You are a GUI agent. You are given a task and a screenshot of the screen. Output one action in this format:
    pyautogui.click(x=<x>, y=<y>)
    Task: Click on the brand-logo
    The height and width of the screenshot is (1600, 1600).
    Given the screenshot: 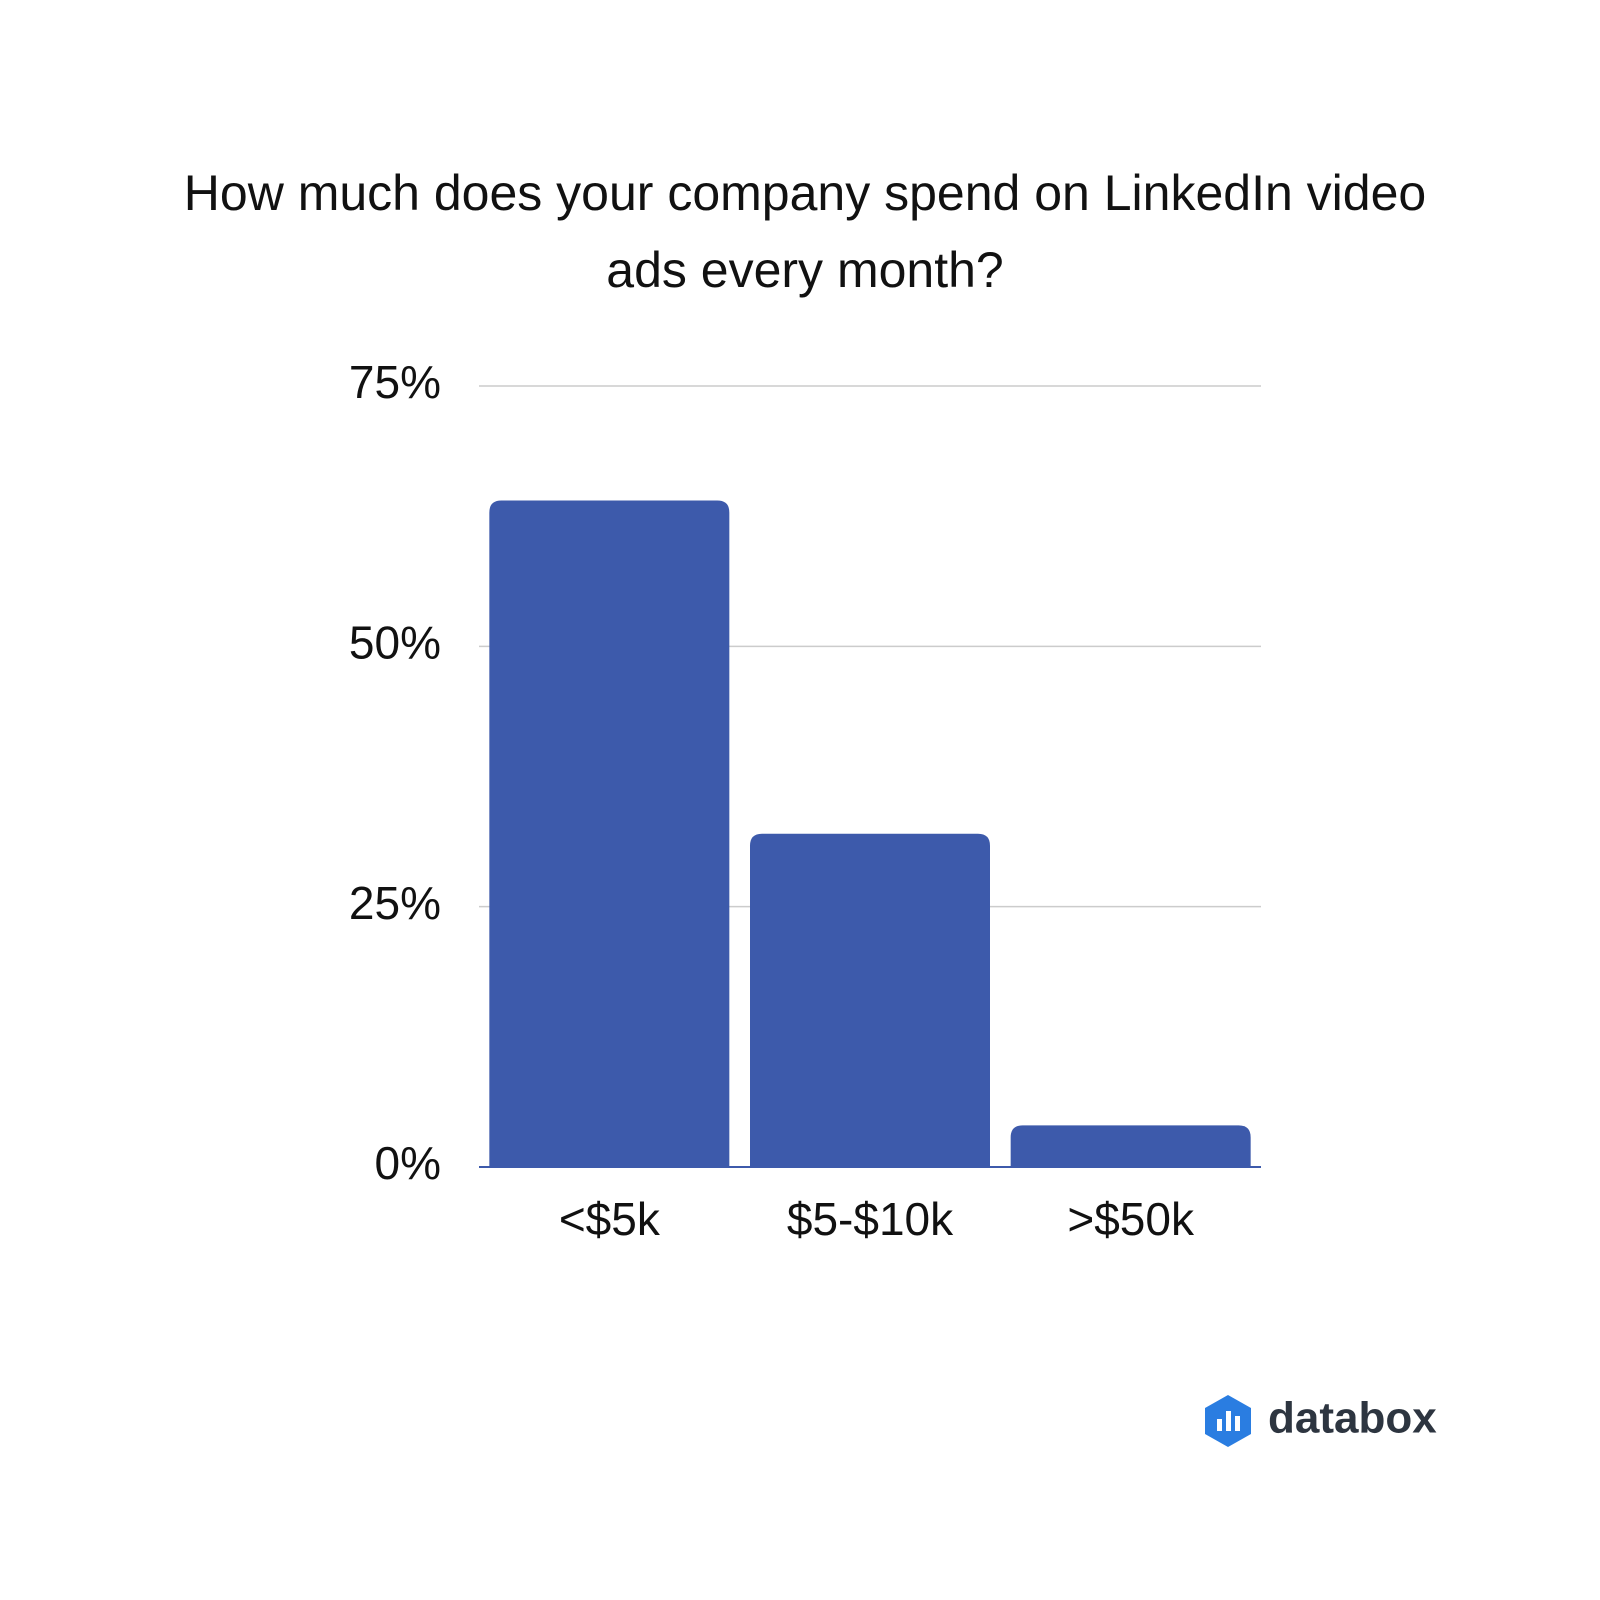 What is the action you would take?
    pyautogui.click(x=1228, y=1421)
    